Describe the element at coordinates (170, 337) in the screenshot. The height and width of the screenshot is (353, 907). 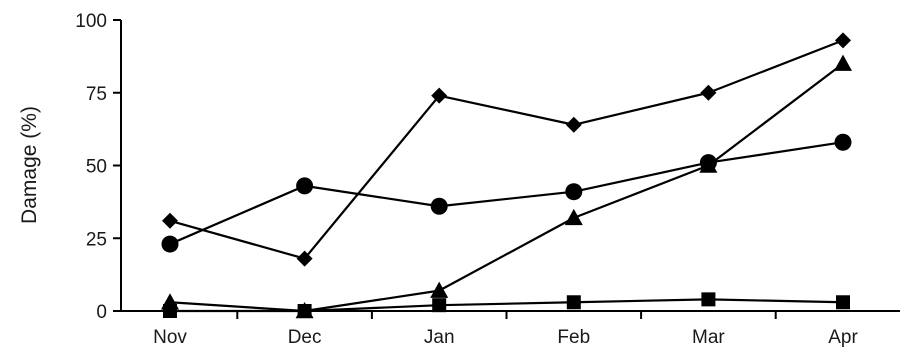
I see `x-tick-label: Nov` at that location.